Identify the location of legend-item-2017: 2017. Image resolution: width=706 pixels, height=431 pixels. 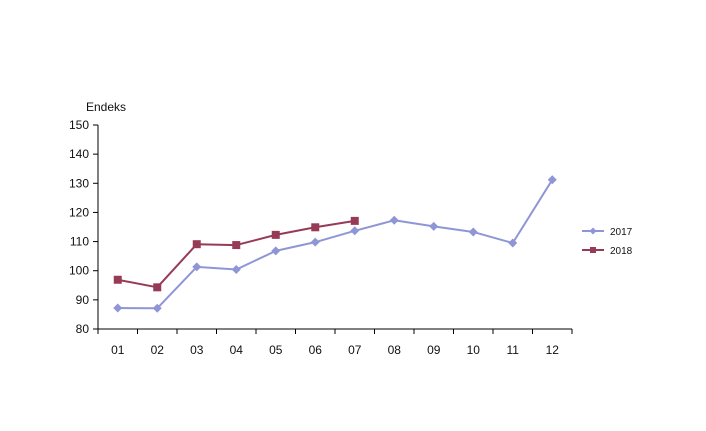
(607, 232).